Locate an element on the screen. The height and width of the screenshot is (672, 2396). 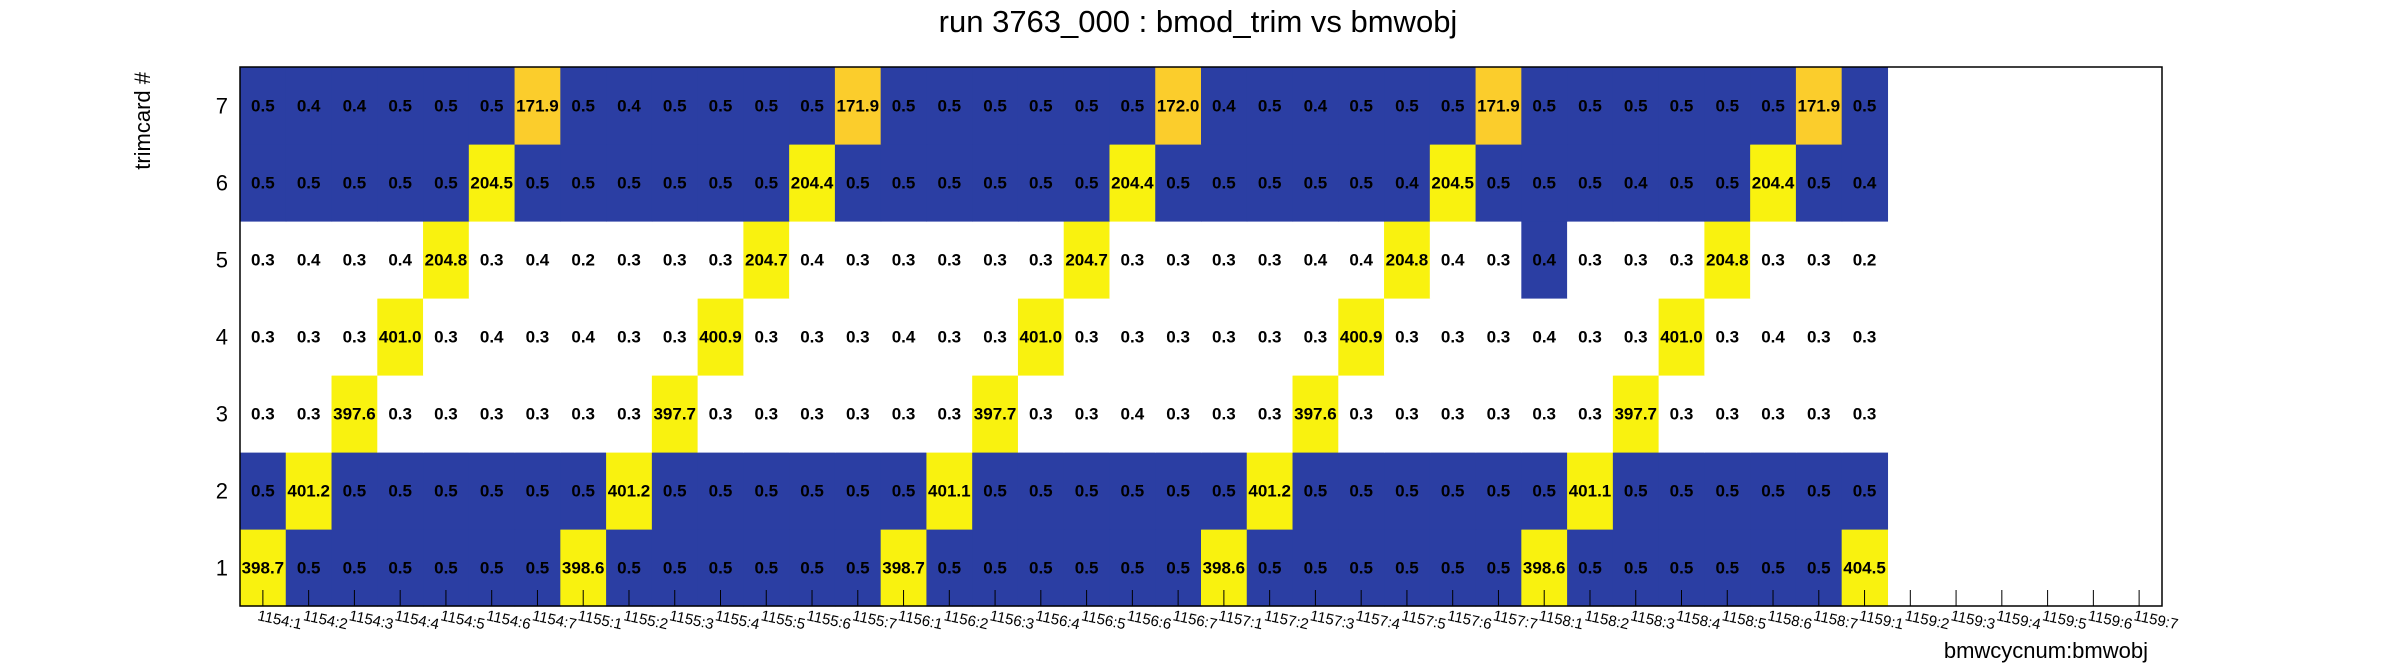
cell-value-label: 0.2 is located at coordinates (583, 260).